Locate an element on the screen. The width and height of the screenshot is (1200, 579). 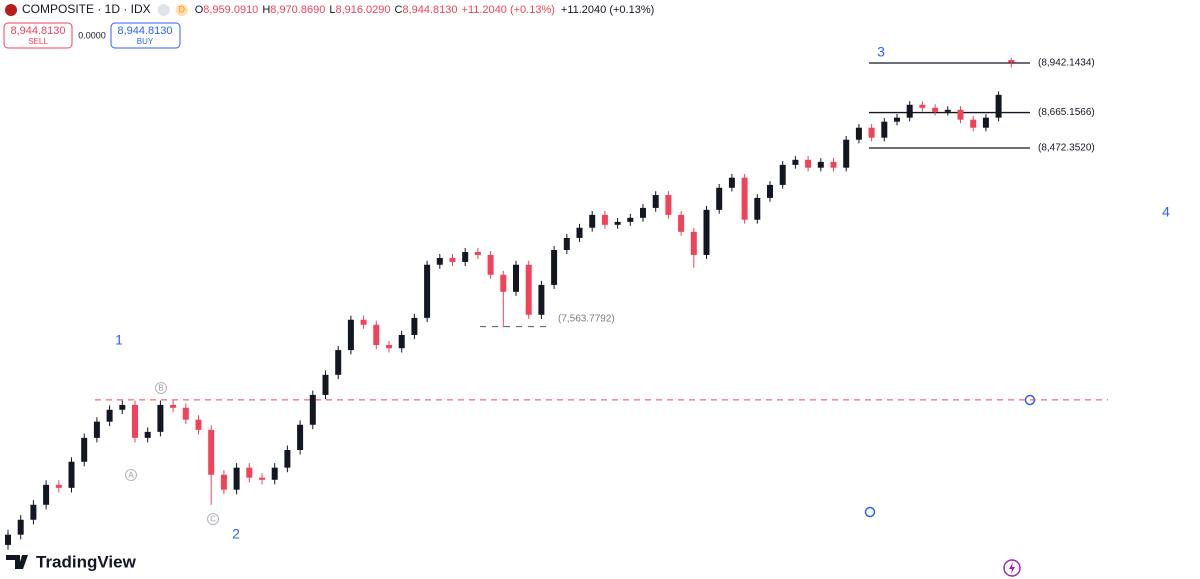
sell-label: SELL is located at coordinates (38, 41).